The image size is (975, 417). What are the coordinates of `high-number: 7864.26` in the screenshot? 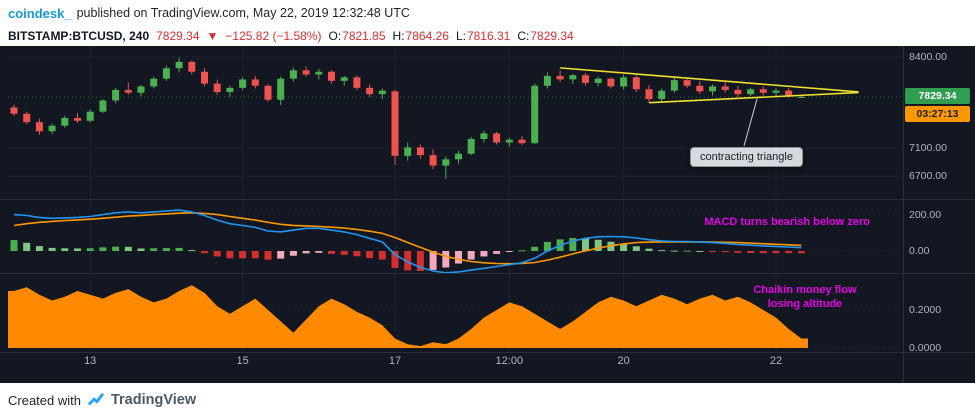 It's located at (427, 36).